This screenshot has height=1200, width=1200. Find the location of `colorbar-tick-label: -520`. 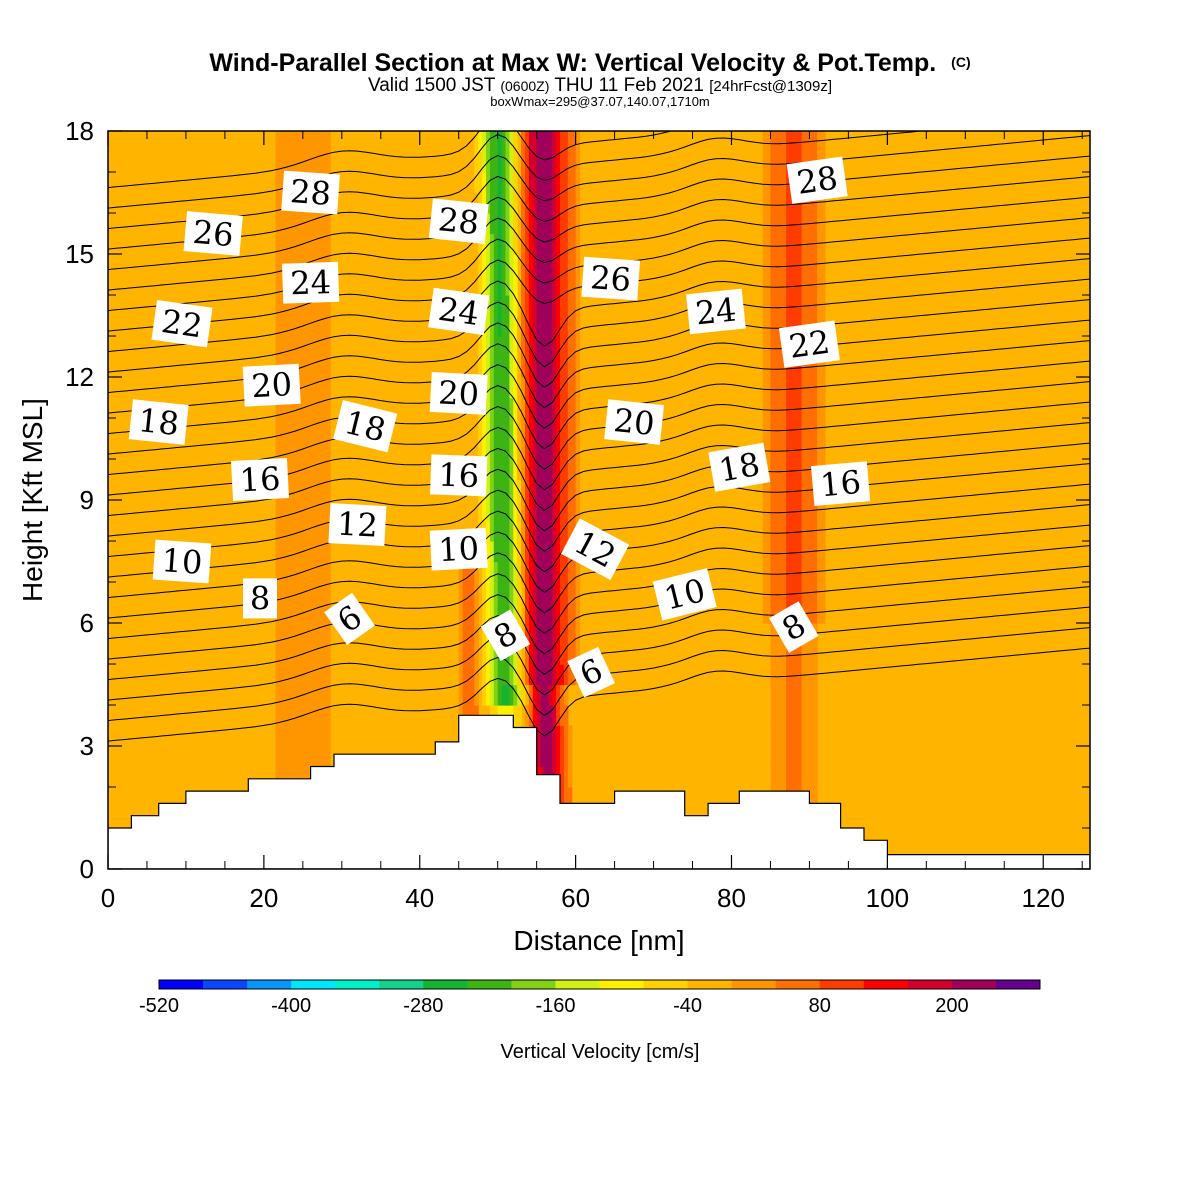

colorbar-tick-label: -520 is located at coordinates (159, 1006).